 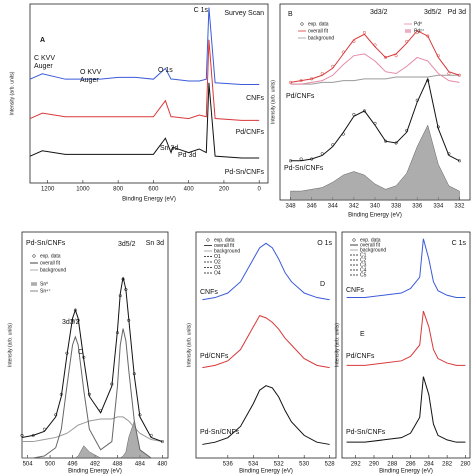 What do you see at coordinates (73, 465) in the screenshot?
I see `x-tick-label: 496` at bounding box center [73, 465].